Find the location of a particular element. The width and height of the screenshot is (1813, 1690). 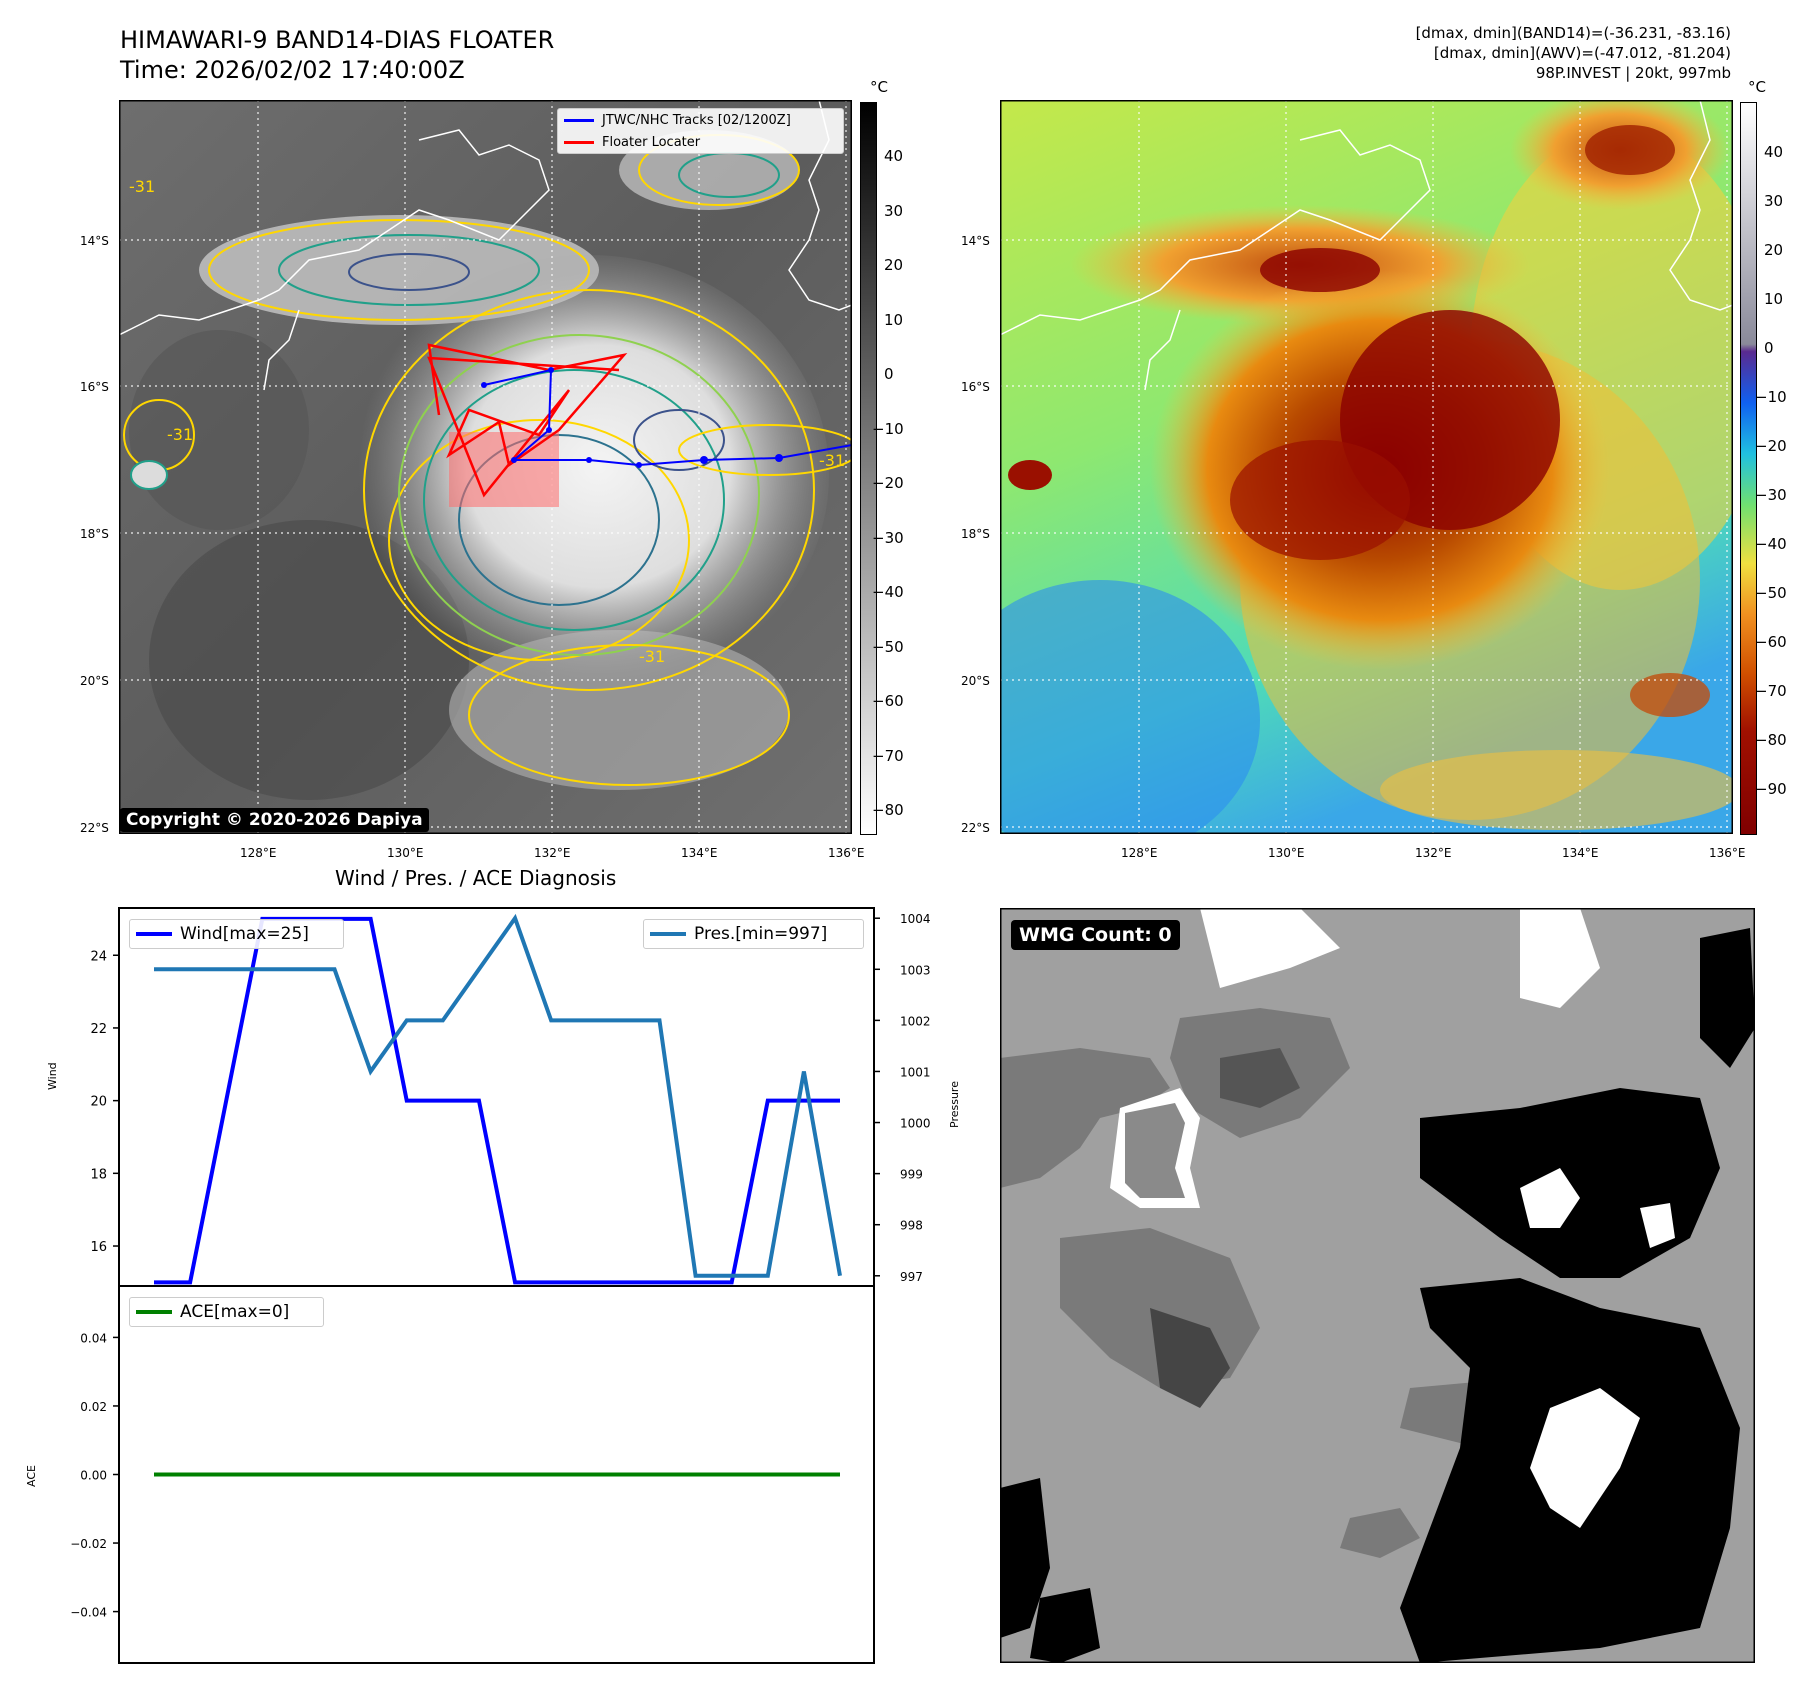

legend-track-label: JTWC/NHC Tracks [02/1200Z] is located at coordinates (696, 120).